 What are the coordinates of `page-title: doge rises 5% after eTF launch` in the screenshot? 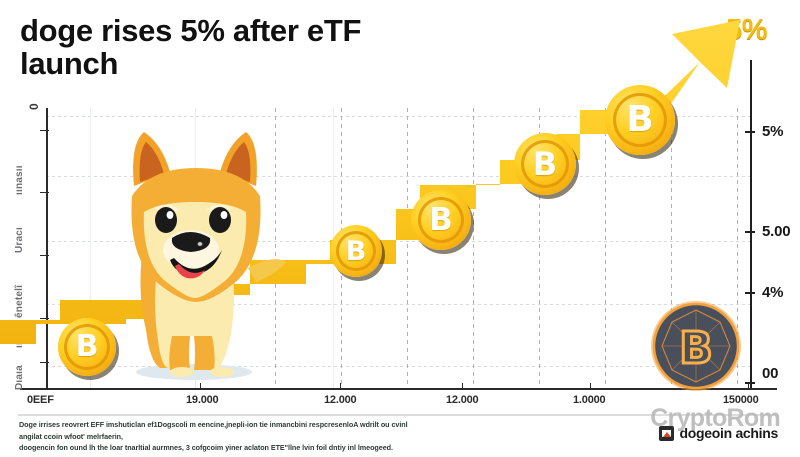 It's located at (280, 47).